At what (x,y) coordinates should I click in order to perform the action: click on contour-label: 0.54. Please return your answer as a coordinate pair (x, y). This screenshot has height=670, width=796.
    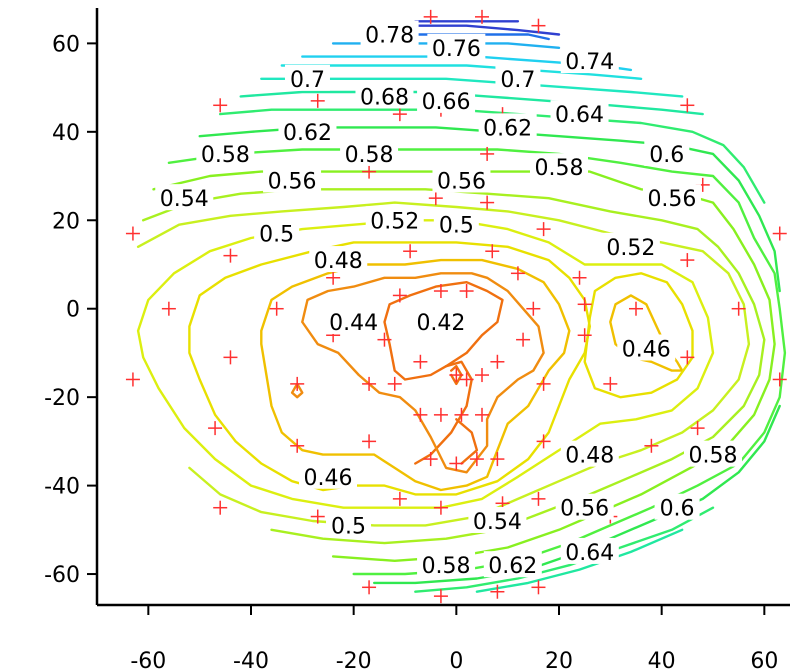
    Looking at the image, I should click on (497, 522).